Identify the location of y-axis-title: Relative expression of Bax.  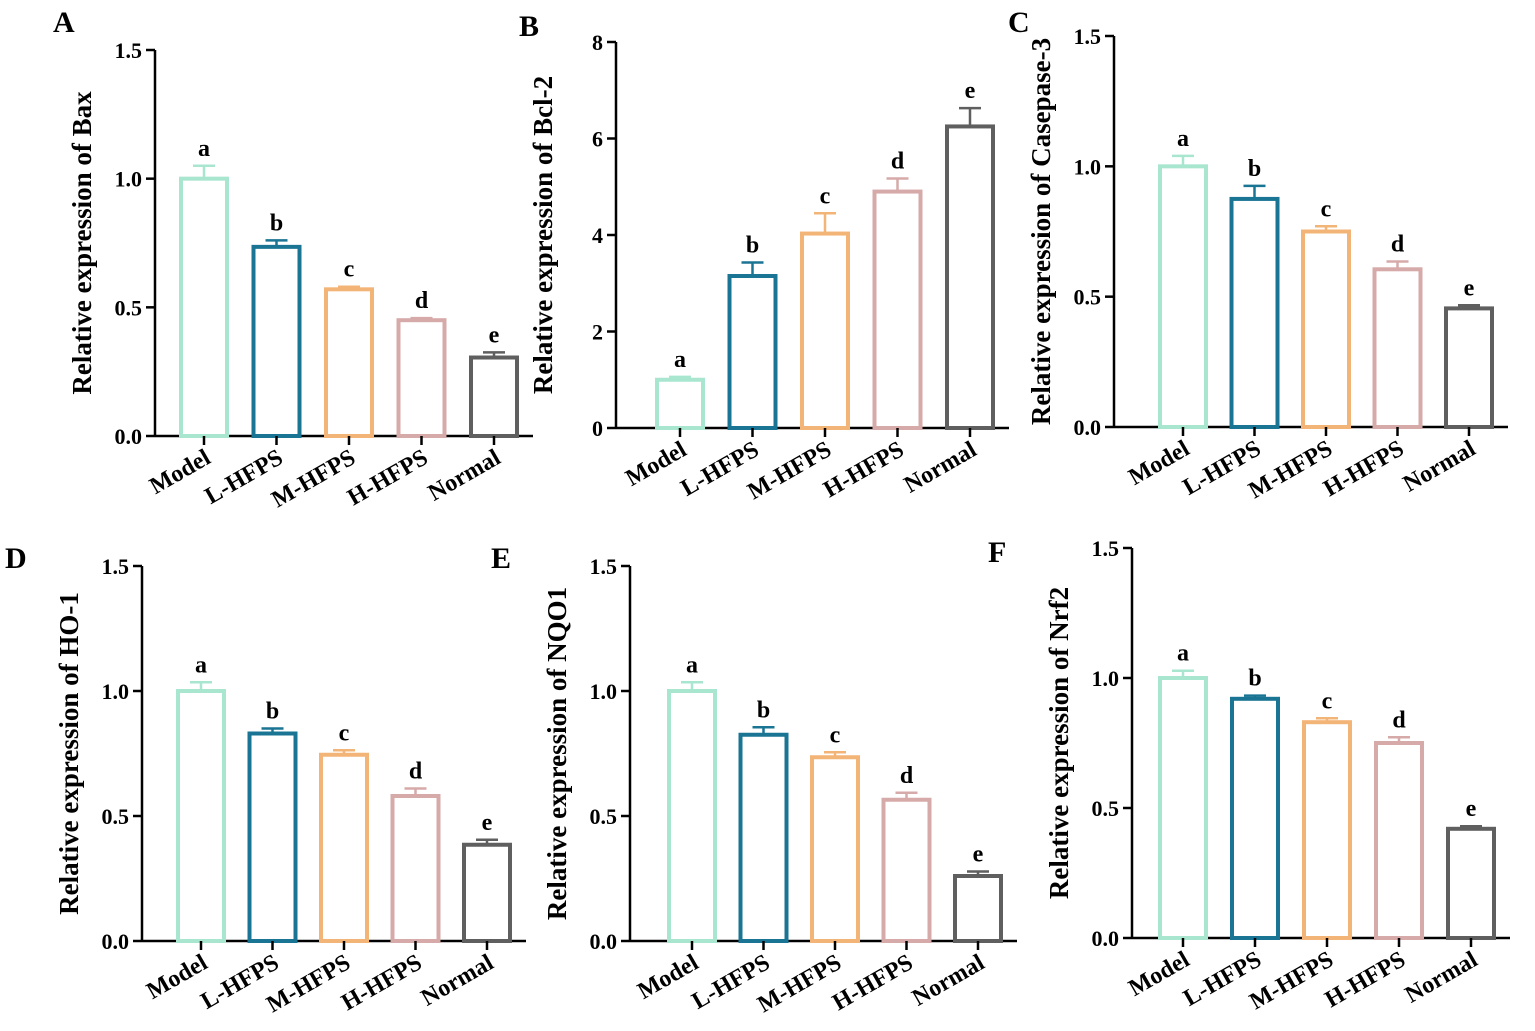
(82, 243).